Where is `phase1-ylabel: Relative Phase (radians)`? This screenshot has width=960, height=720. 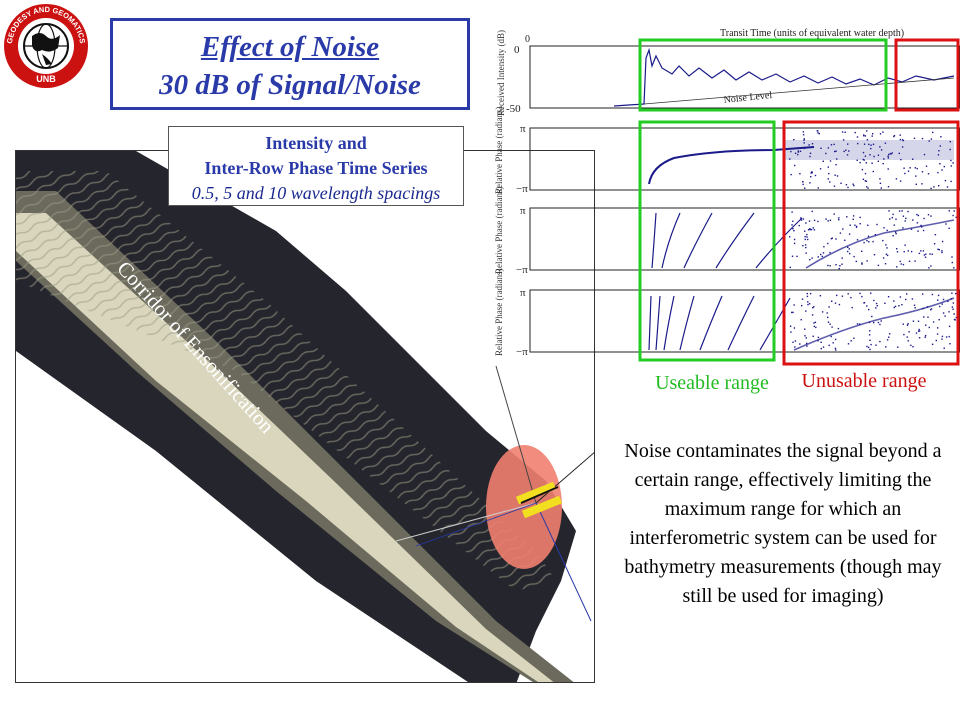
phase1-ylabel: Relative Phase (radians) is located at coordinates (499, 150).